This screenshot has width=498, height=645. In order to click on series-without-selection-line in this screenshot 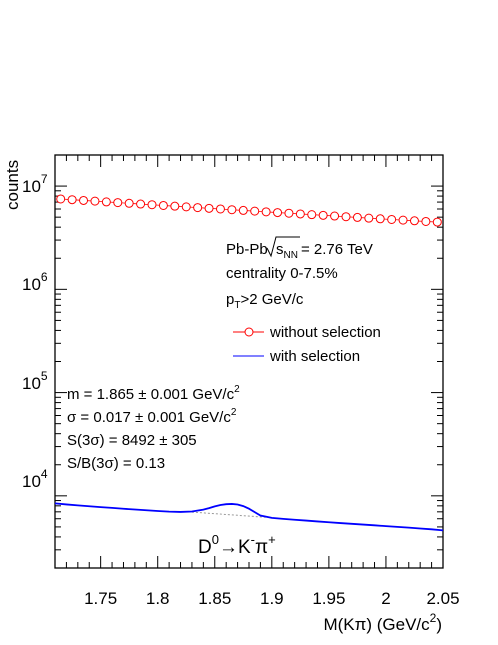, I will do `click(249, 210)`.